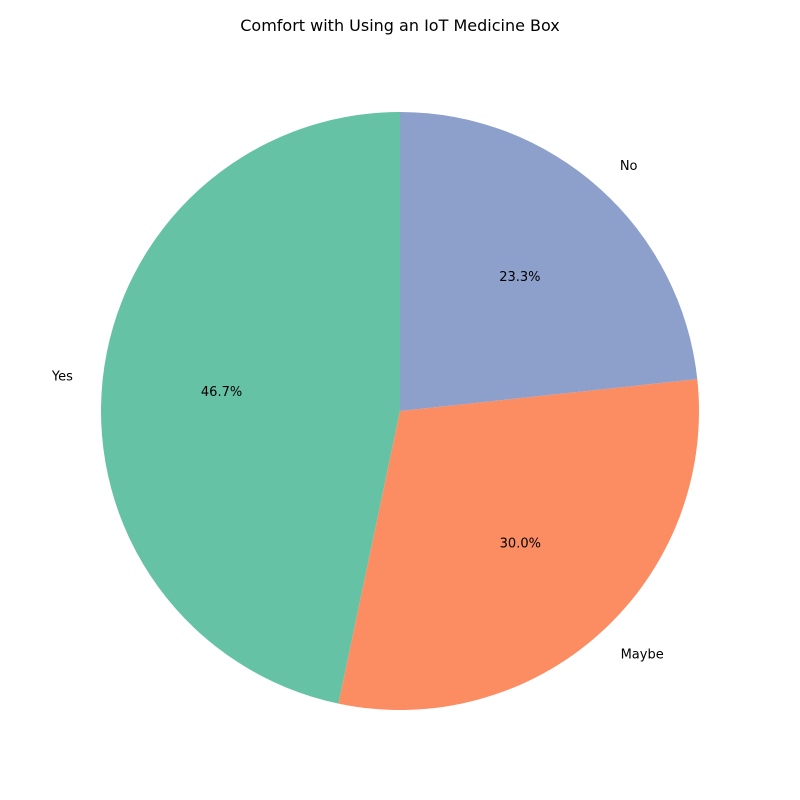 This screenshot has height=800, width=800. What do you see at coordinates (221, 392) in the screenshot?
I see `percent-label-yes: 46.7%` at bounding box center [221, 392].